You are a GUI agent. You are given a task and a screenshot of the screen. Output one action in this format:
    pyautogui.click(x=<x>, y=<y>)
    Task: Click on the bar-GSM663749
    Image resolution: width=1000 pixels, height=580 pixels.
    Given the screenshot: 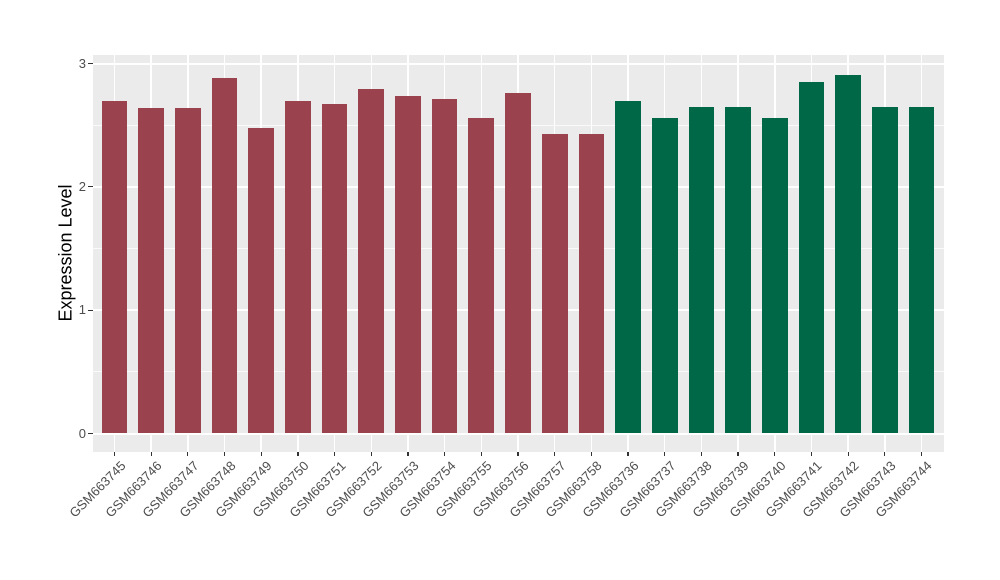 What is the action you would take?
    pyautogui.click(x=261, y=280)
    